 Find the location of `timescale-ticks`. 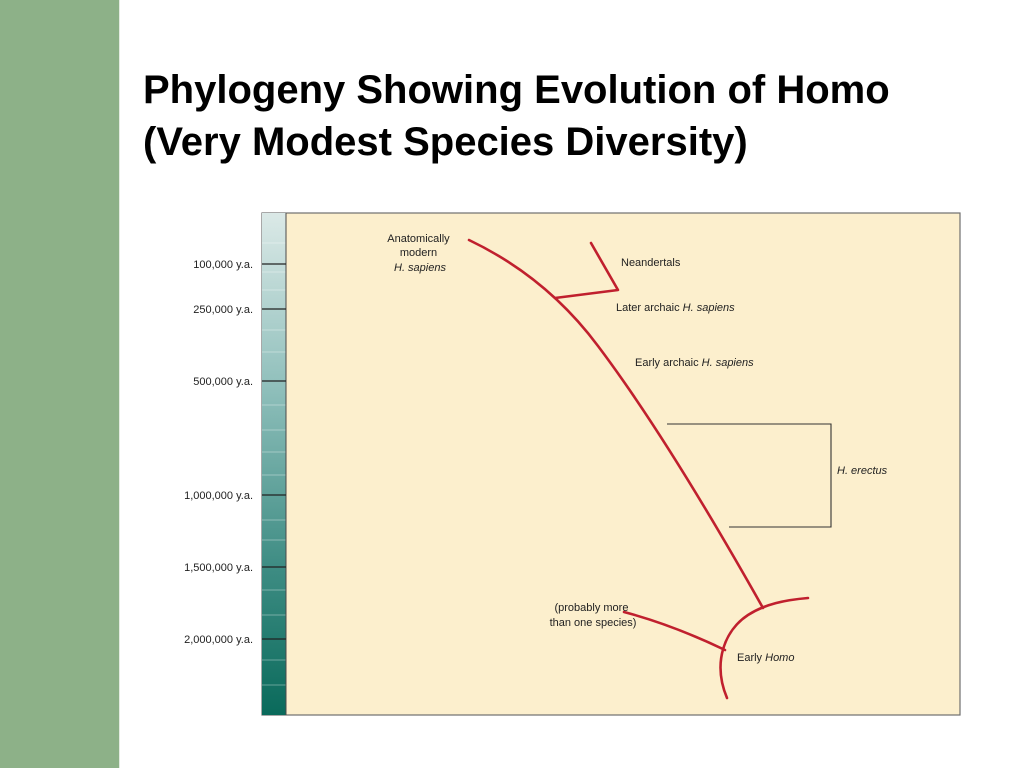

timescale-ticks is located at coordinates (274, 451).